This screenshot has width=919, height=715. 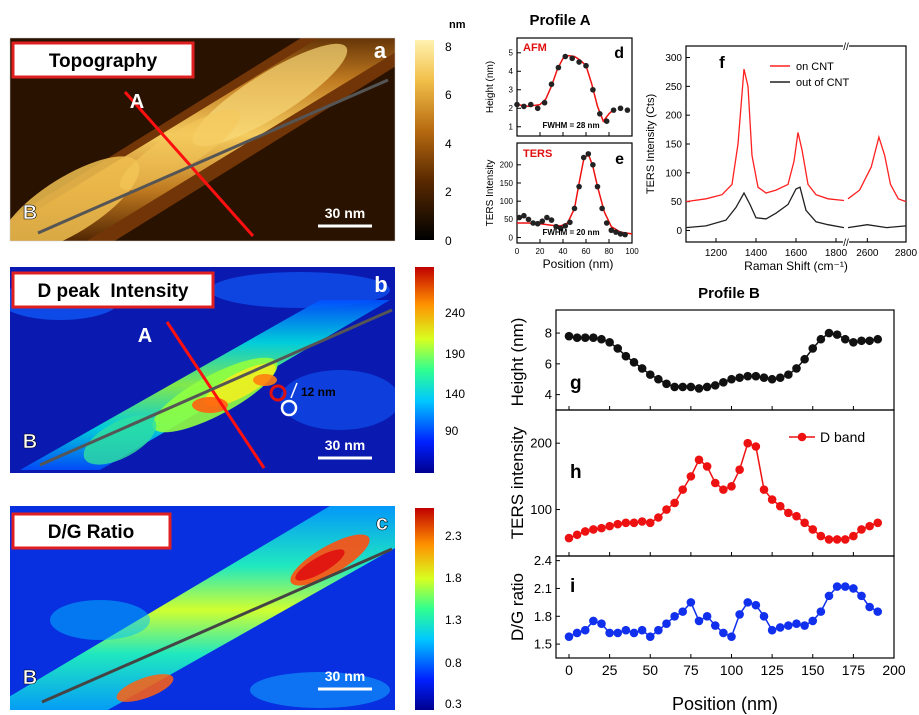 What do you see at coordinates (559, 20) in the screenshot?
I see `profile-a-title: Profile A` at bounding box center [559, 20].